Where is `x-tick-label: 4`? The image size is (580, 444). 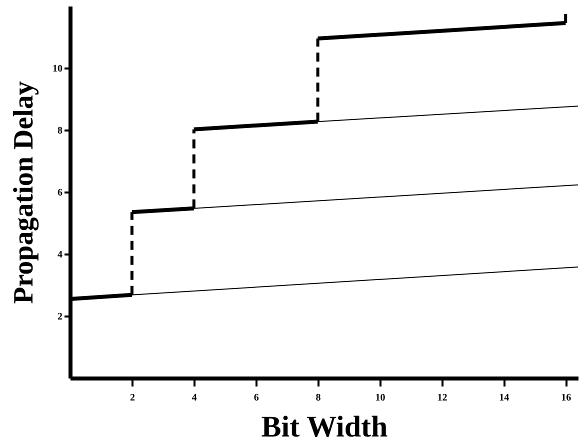 x-tick-label: 4 is located at coordinates (194, 398).